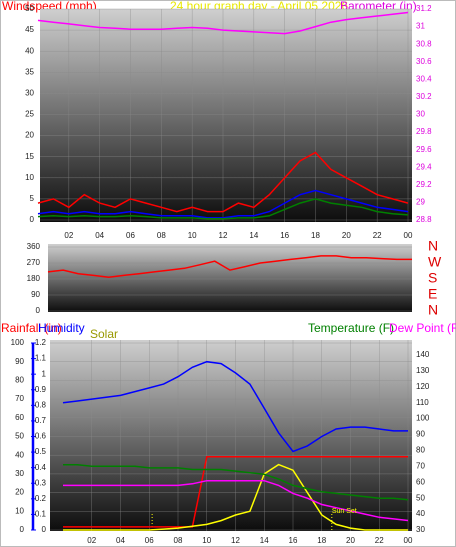  Describe the element at coordinates (104, 334) in the screenshot. I see `legend-label: Solar` at that location.